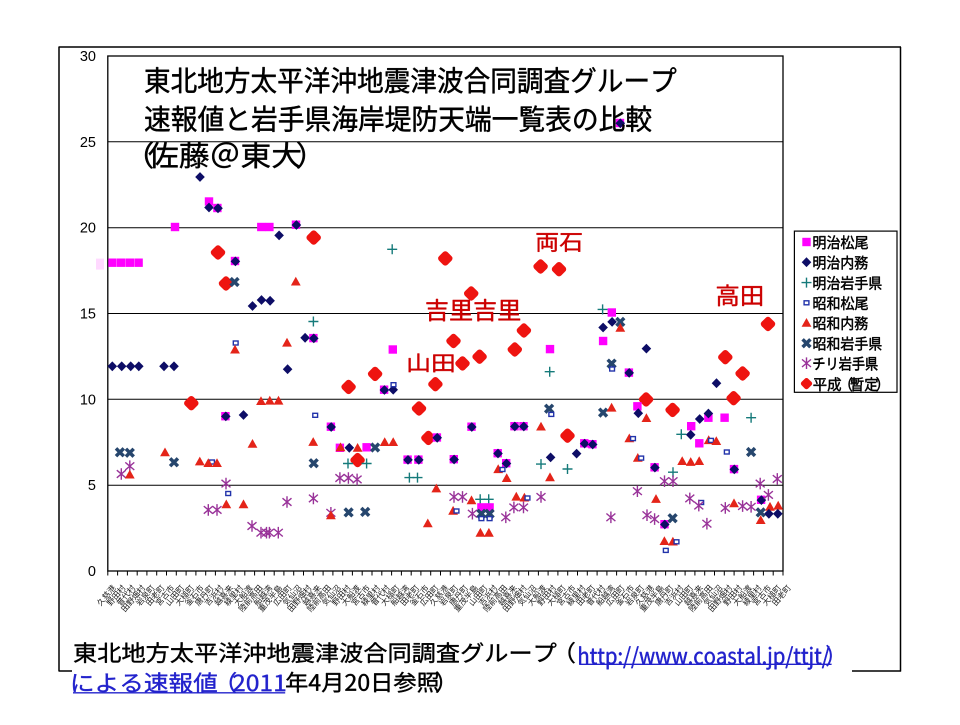 Image resolution: width=960 pixels, height=725 pixels. What do you see at coordinates (88, 315) in the screenshot?
I see `svg-text: 15` at bounding box center [88, 315].